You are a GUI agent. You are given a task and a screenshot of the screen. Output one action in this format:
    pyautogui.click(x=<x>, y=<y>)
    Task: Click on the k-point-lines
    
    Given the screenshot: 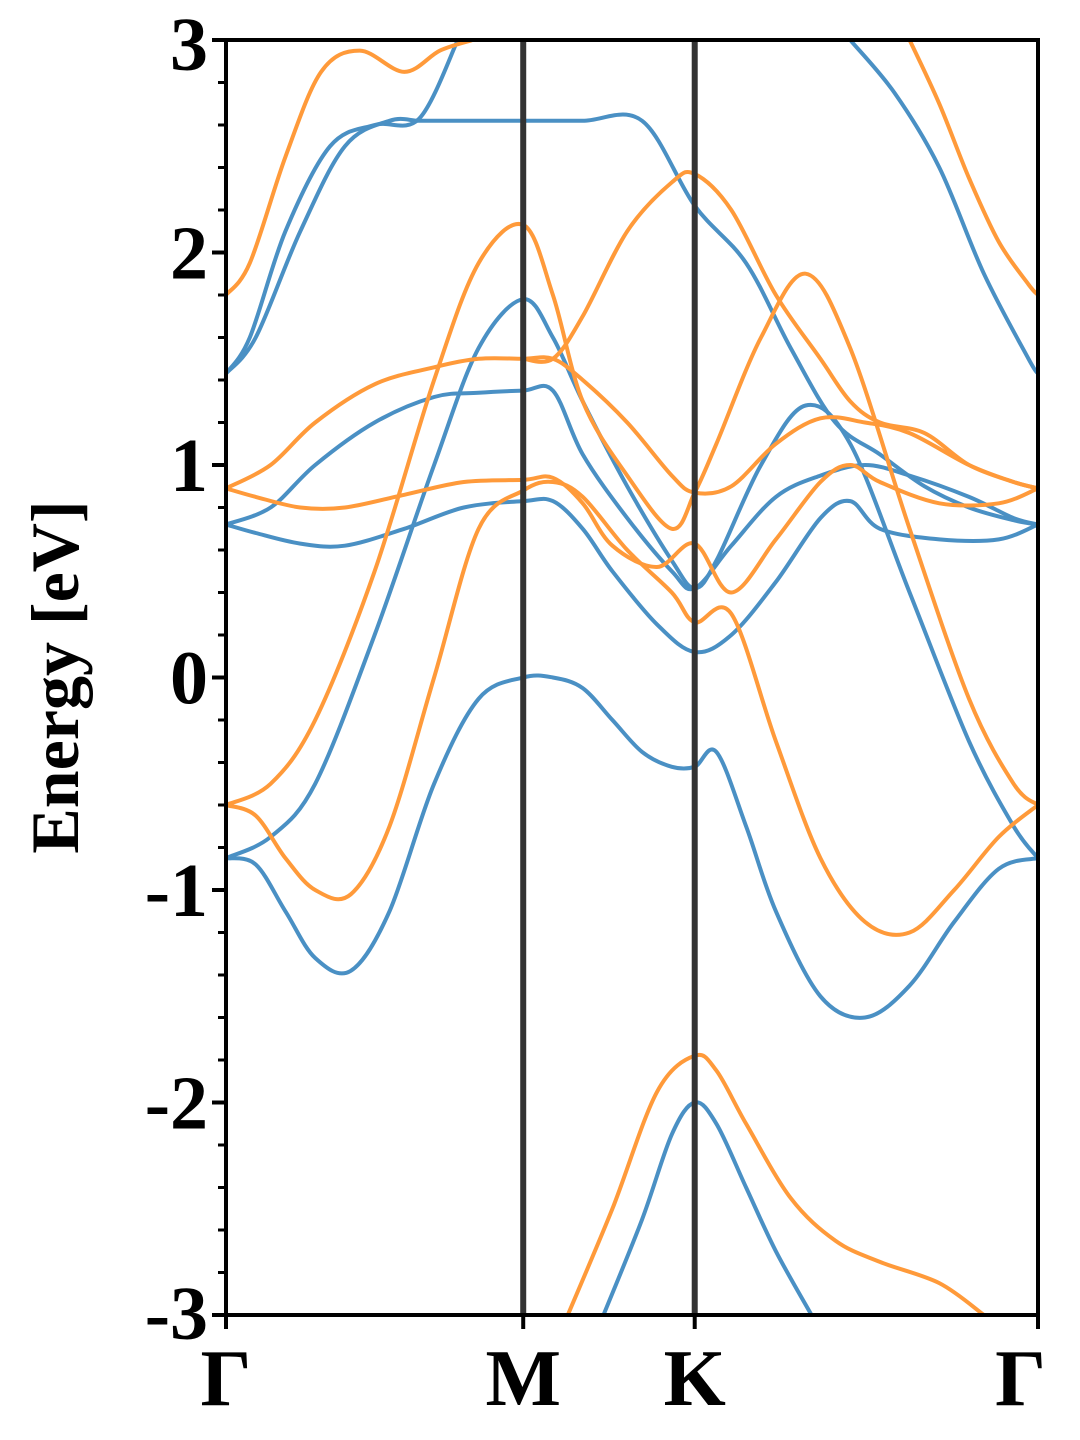 What is the action you would take?
    pyautogui.click(x=609, y=677)
    